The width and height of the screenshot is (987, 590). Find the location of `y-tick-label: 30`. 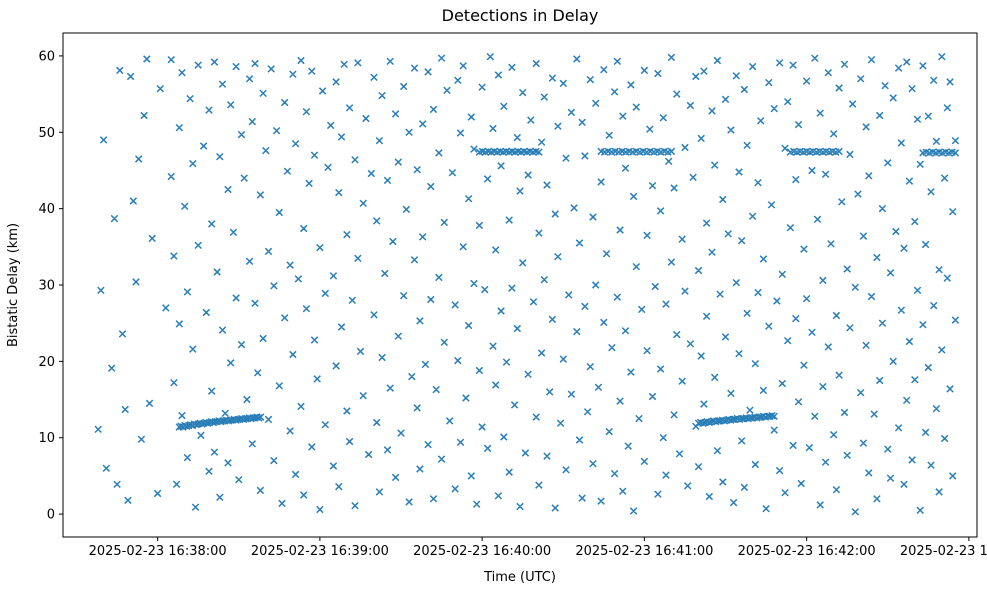

y-tick-label: 30 is located at coordinates (46, 286).